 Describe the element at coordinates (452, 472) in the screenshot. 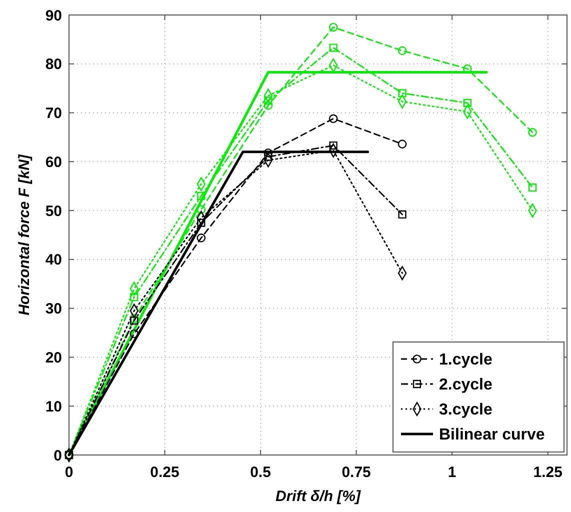

I see `x-tick-label: 1` at that location.